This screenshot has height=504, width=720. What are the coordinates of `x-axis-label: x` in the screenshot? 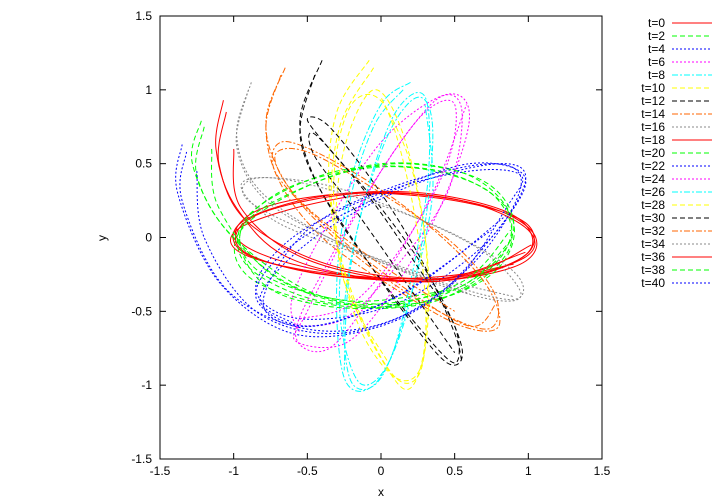 It's located at (381, 492).